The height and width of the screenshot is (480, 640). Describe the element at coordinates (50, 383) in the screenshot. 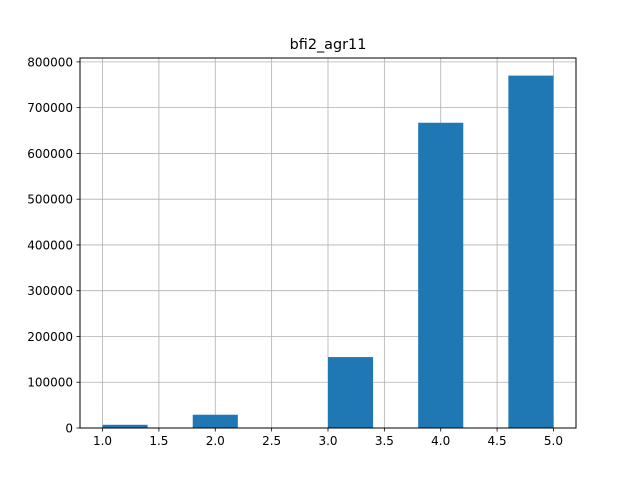

I see `y-tick-label: 100000` at that location.